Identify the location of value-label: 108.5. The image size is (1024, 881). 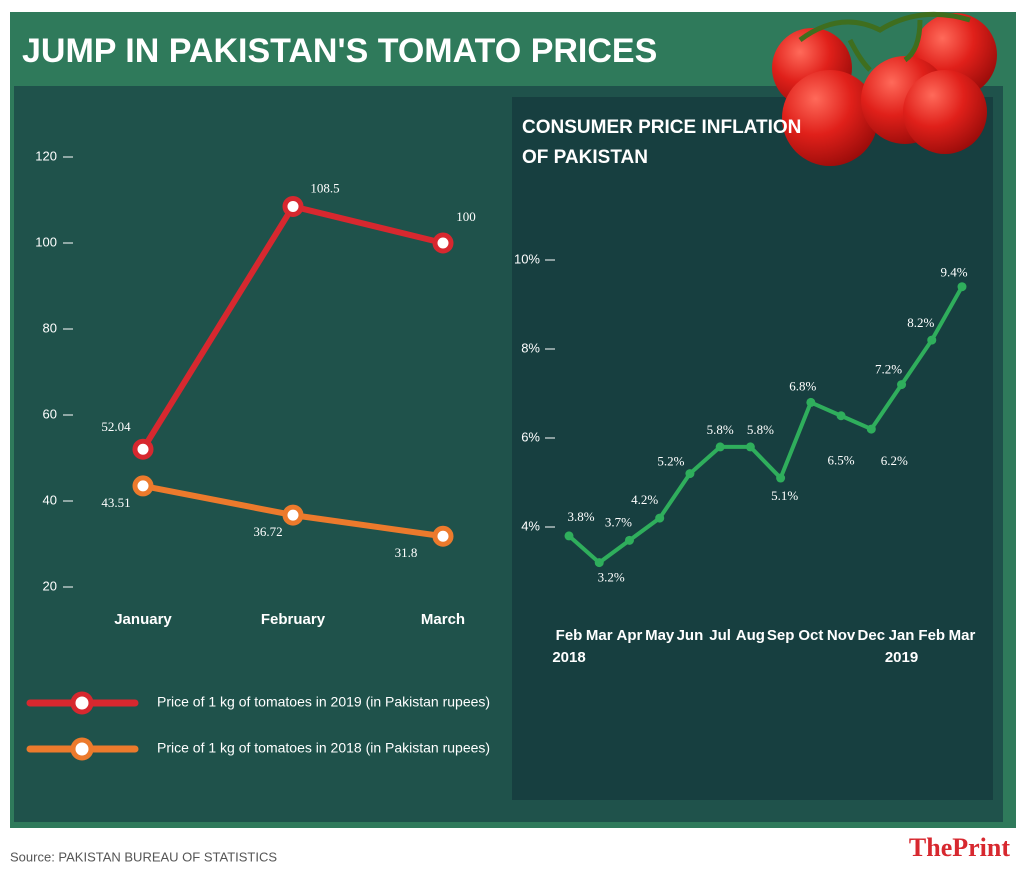
(324, 187).